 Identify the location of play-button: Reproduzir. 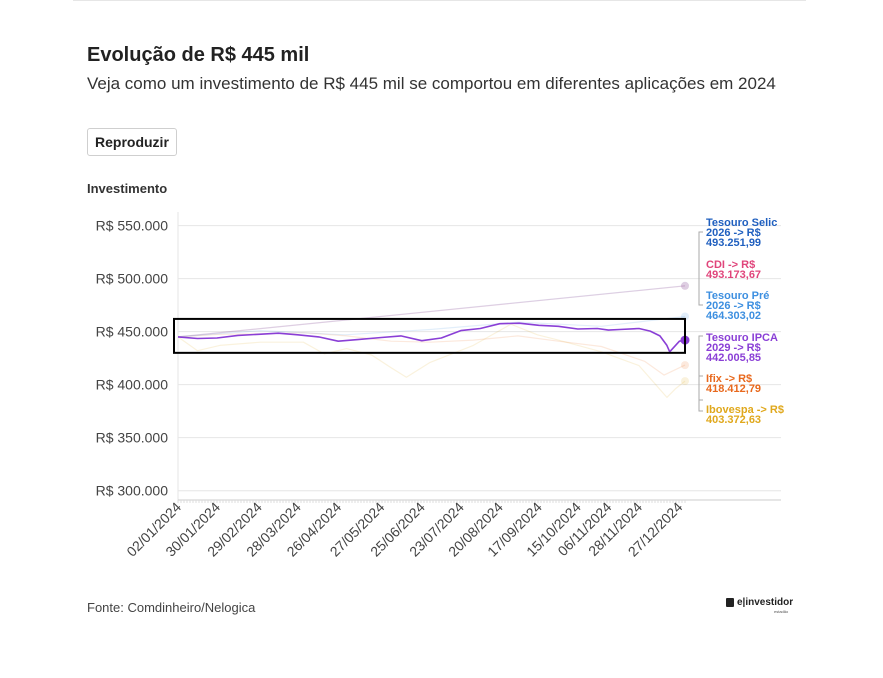
(132, 142).